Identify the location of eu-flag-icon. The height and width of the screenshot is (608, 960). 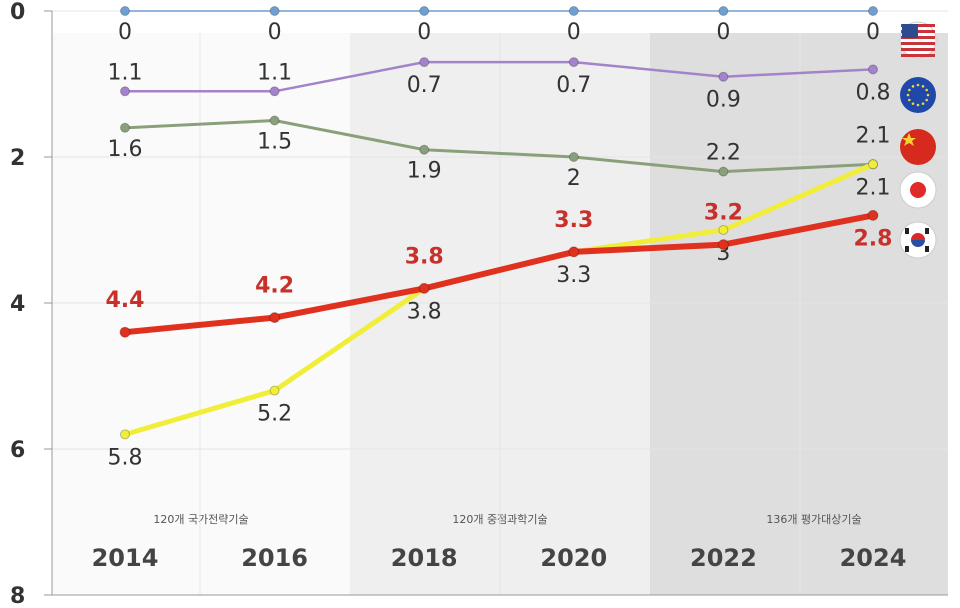
(918, 95).